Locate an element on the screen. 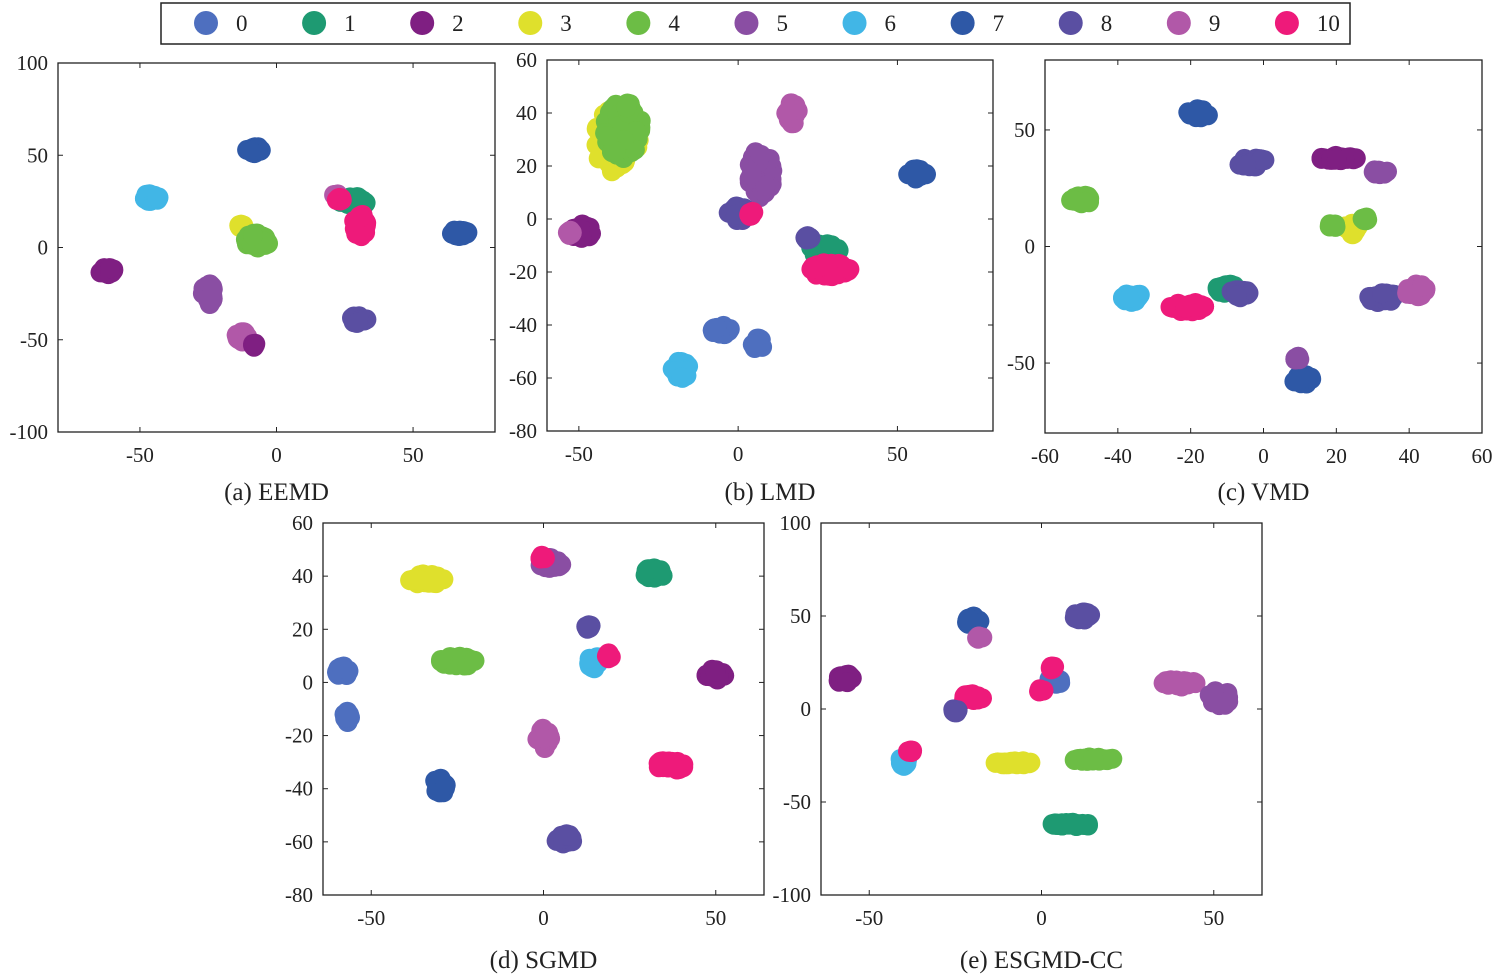 This screenshot has height=978, width=1500. panel-caption: (a) EEMD is located at coordinates (276, 492).